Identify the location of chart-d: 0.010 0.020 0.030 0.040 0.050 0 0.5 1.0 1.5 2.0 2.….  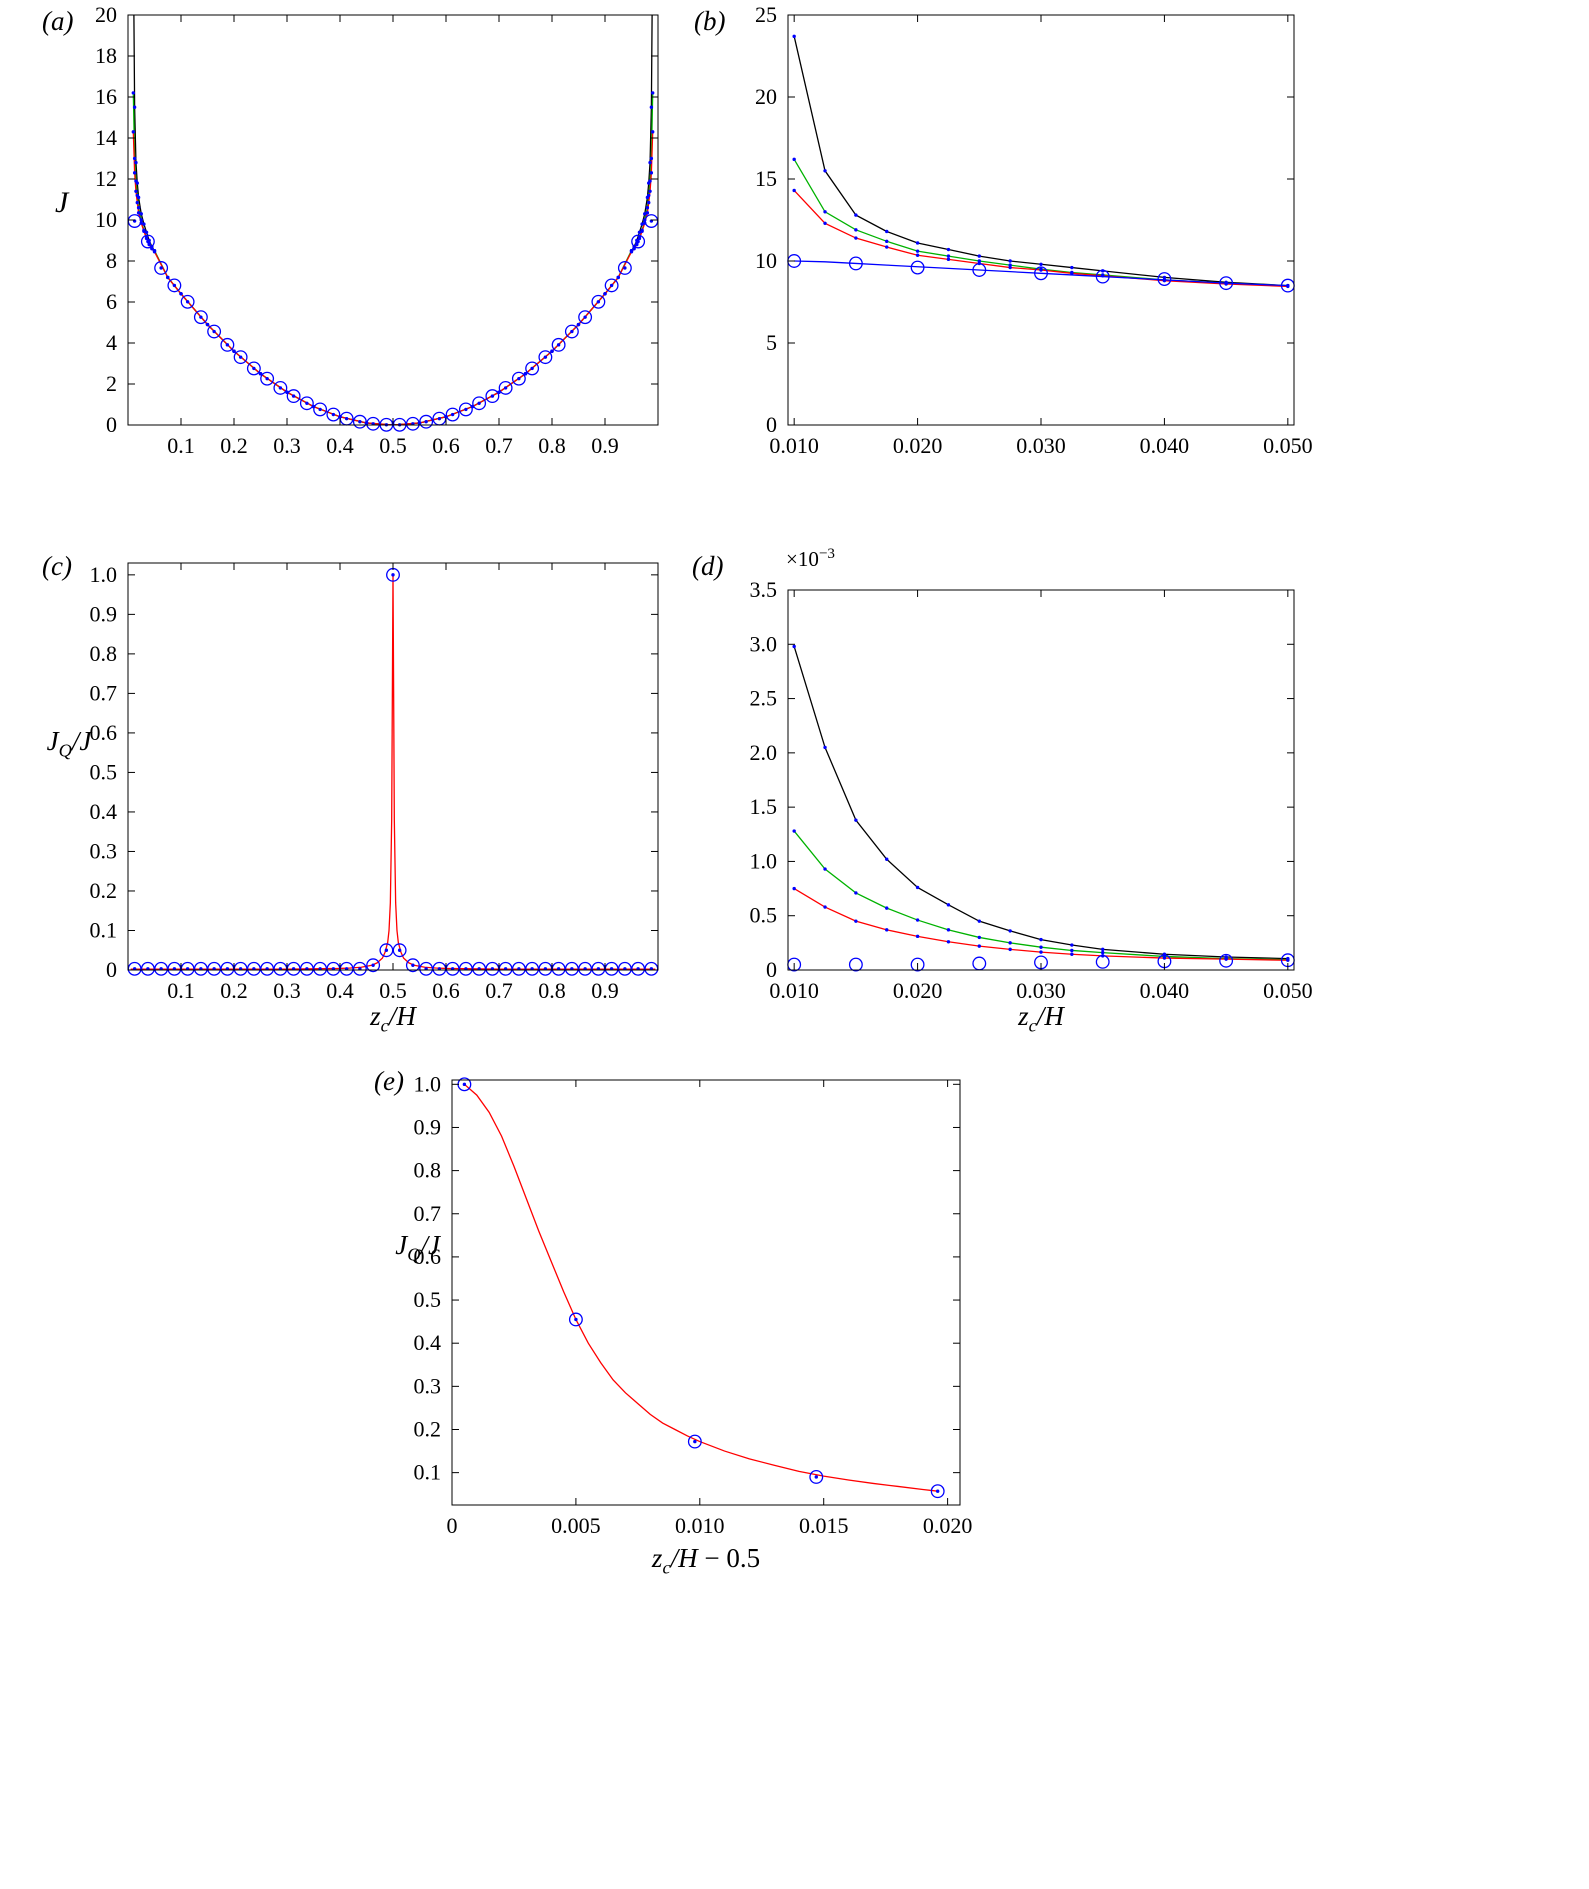
(1031, 790).